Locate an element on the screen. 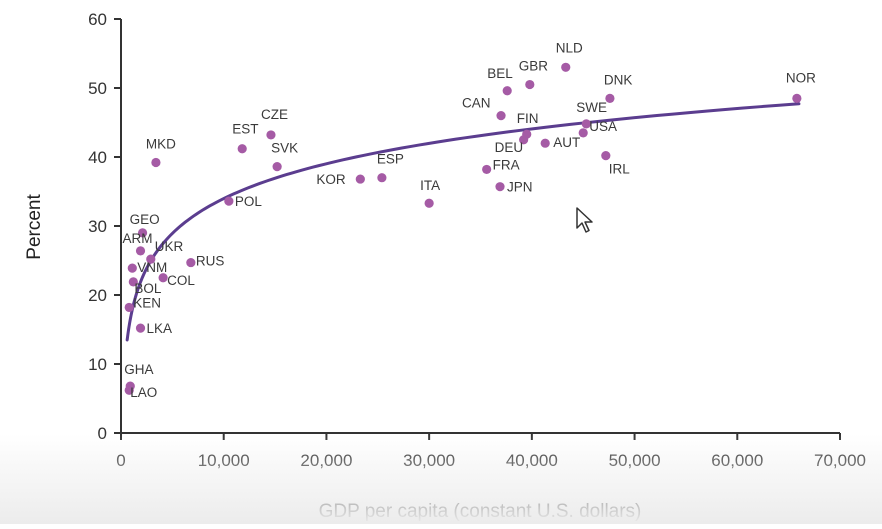 This screenshot has width=882, height=529. data-point-col is located at coordinates (163, 278).